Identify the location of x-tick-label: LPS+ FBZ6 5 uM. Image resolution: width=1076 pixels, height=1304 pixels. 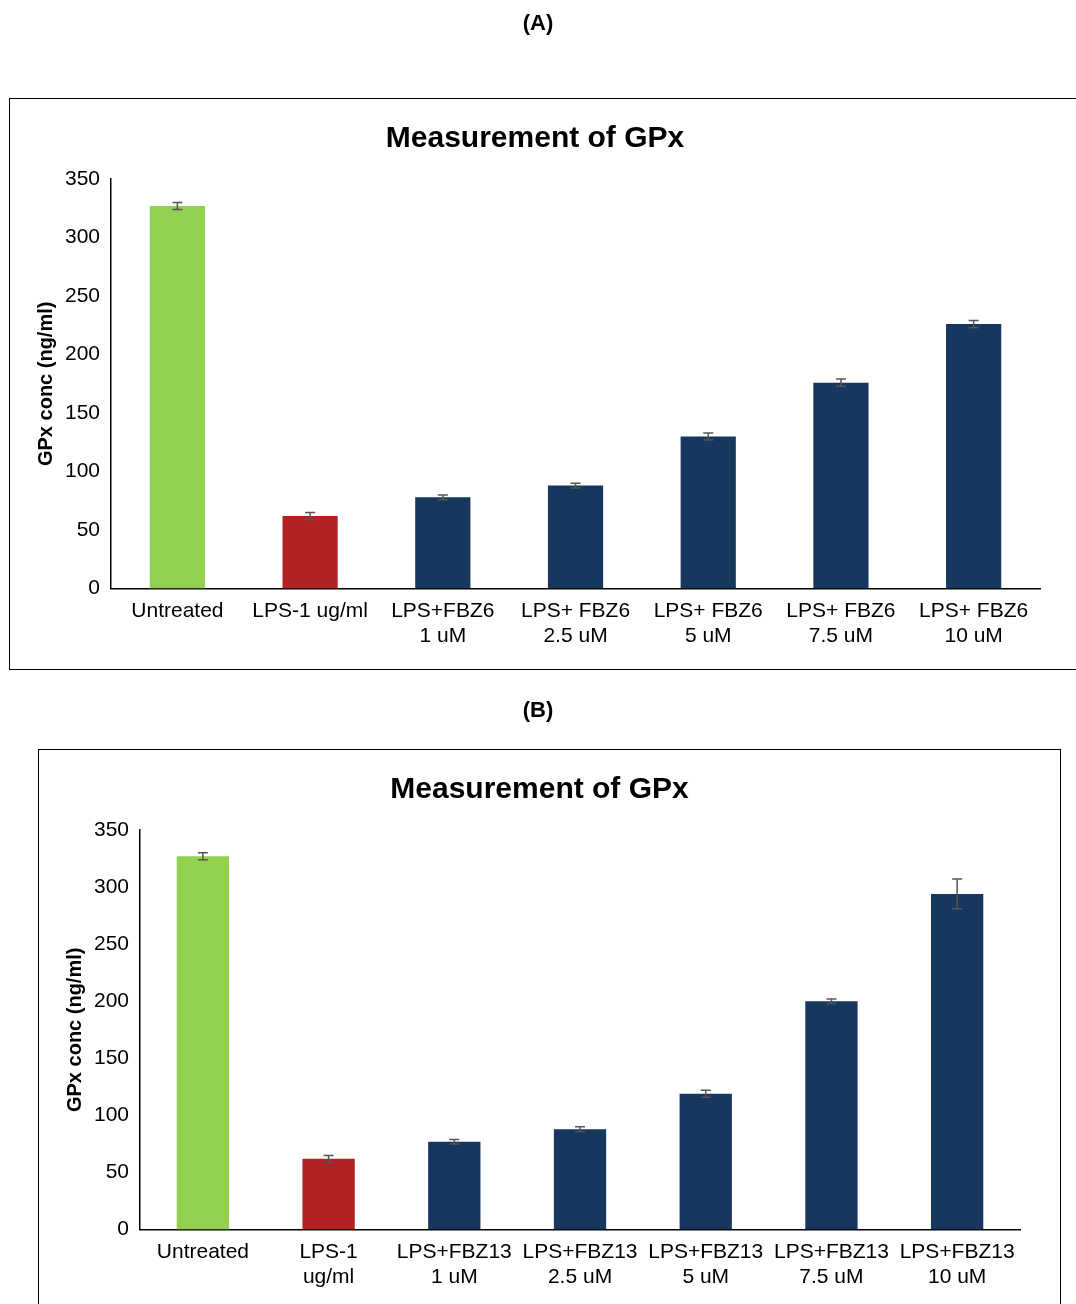
(708, 622).